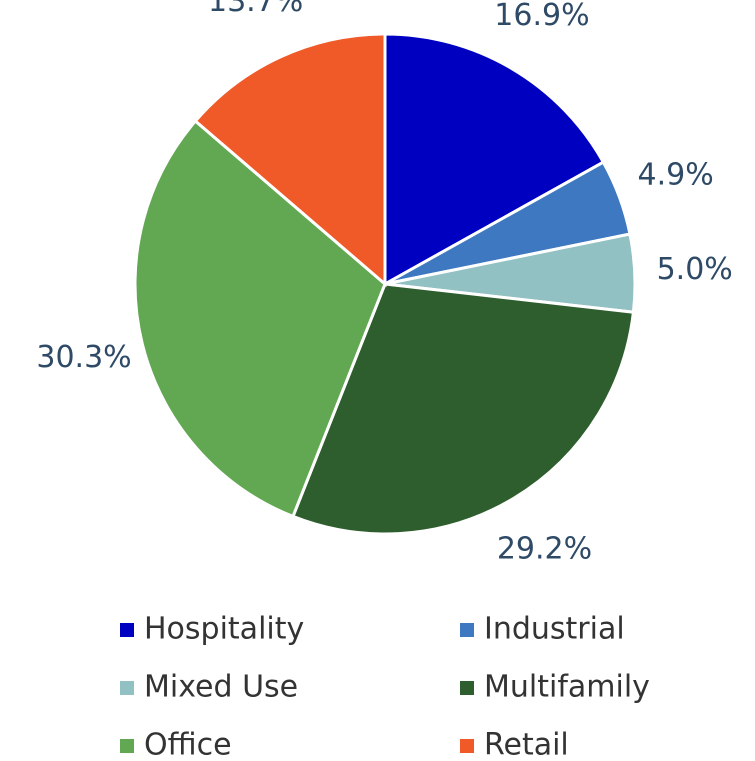 The width and height of the screenshot is (755, 761). Describe the element at coordinates (544, 548) in the screenshot. I see `data-label: 29.2%` at that location.